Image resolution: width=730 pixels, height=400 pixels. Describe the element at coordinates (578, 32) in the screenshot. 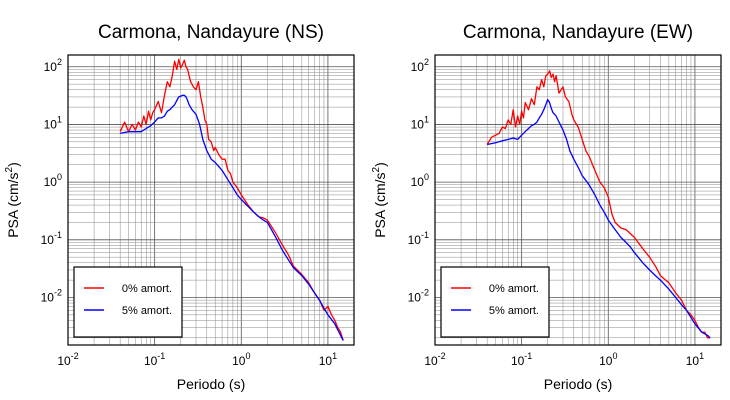

I see `chart-title: Carmona, Nandayure (EW)` at that location.